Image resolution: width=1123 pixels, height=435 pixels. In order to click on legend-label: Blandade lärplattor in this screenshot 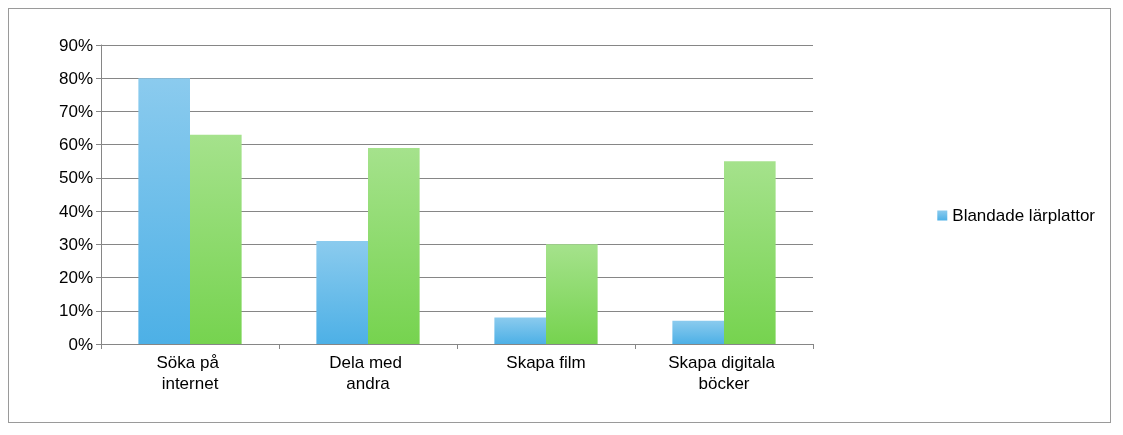, I will do `click(1024, 215)`.